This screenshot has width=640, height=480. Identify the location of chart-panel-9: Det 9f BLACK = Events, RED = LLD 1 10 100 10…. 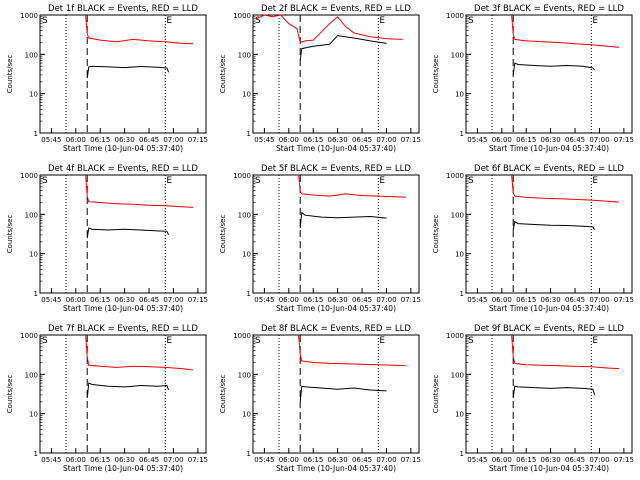
(533, 398).